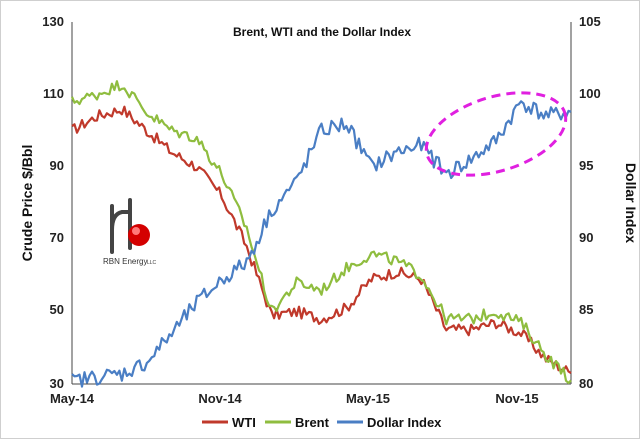 The width and height of the screenshot is (640, 439). What do you see at coordinates (586, 165) in the screenshot?
I see `right-tick-label: 95` at bounding box center [586, 165].